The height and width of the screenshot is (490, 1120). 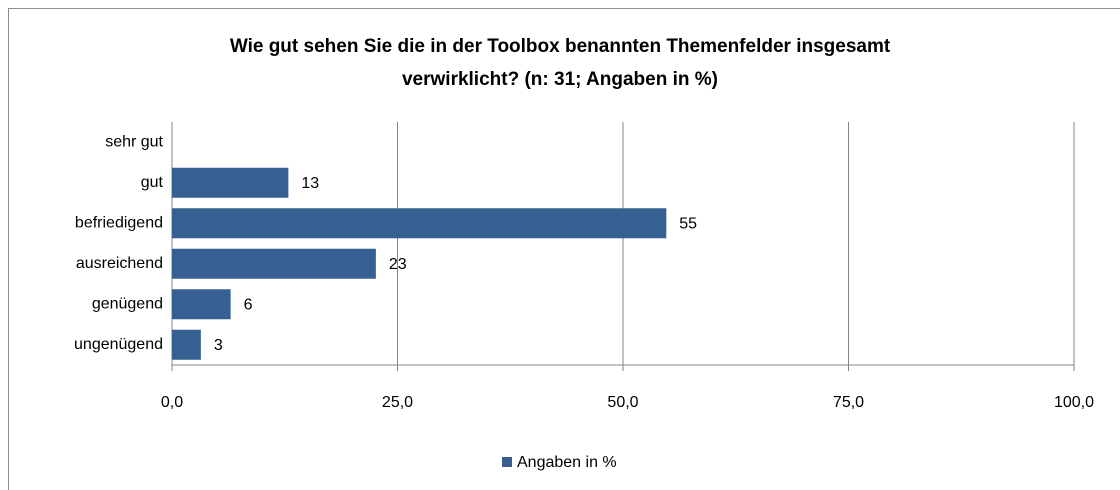 What do you see at coordinates (218, 345) in the screenshot?
I see `data-label: 3` at bounding box center [218, 345].